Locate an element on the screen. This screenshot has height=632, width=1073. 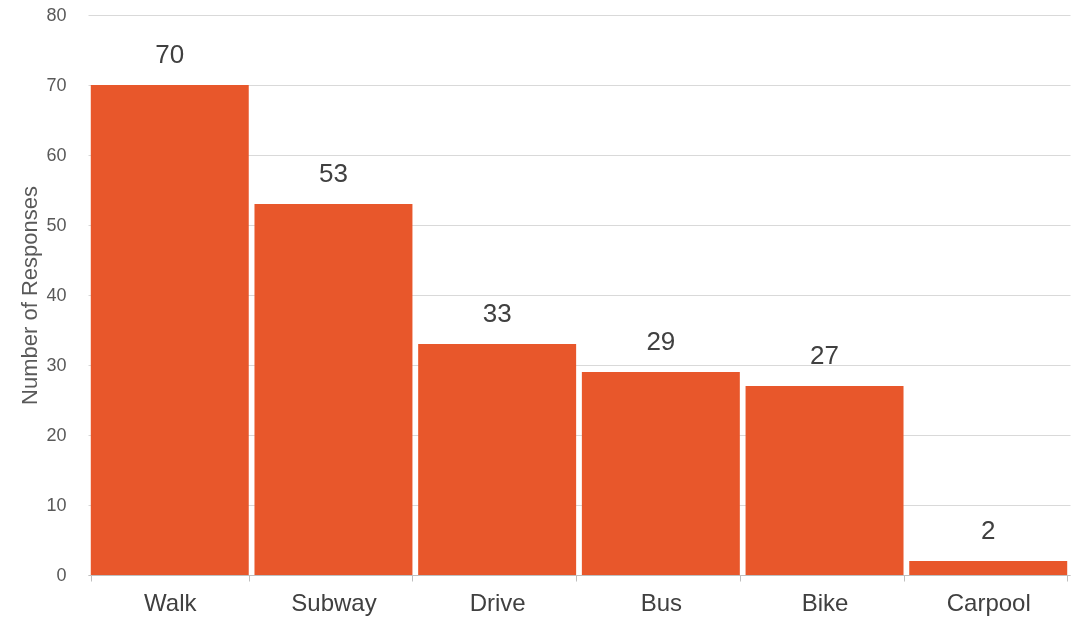
data-label: 33 is located at coordinates (497, 313).